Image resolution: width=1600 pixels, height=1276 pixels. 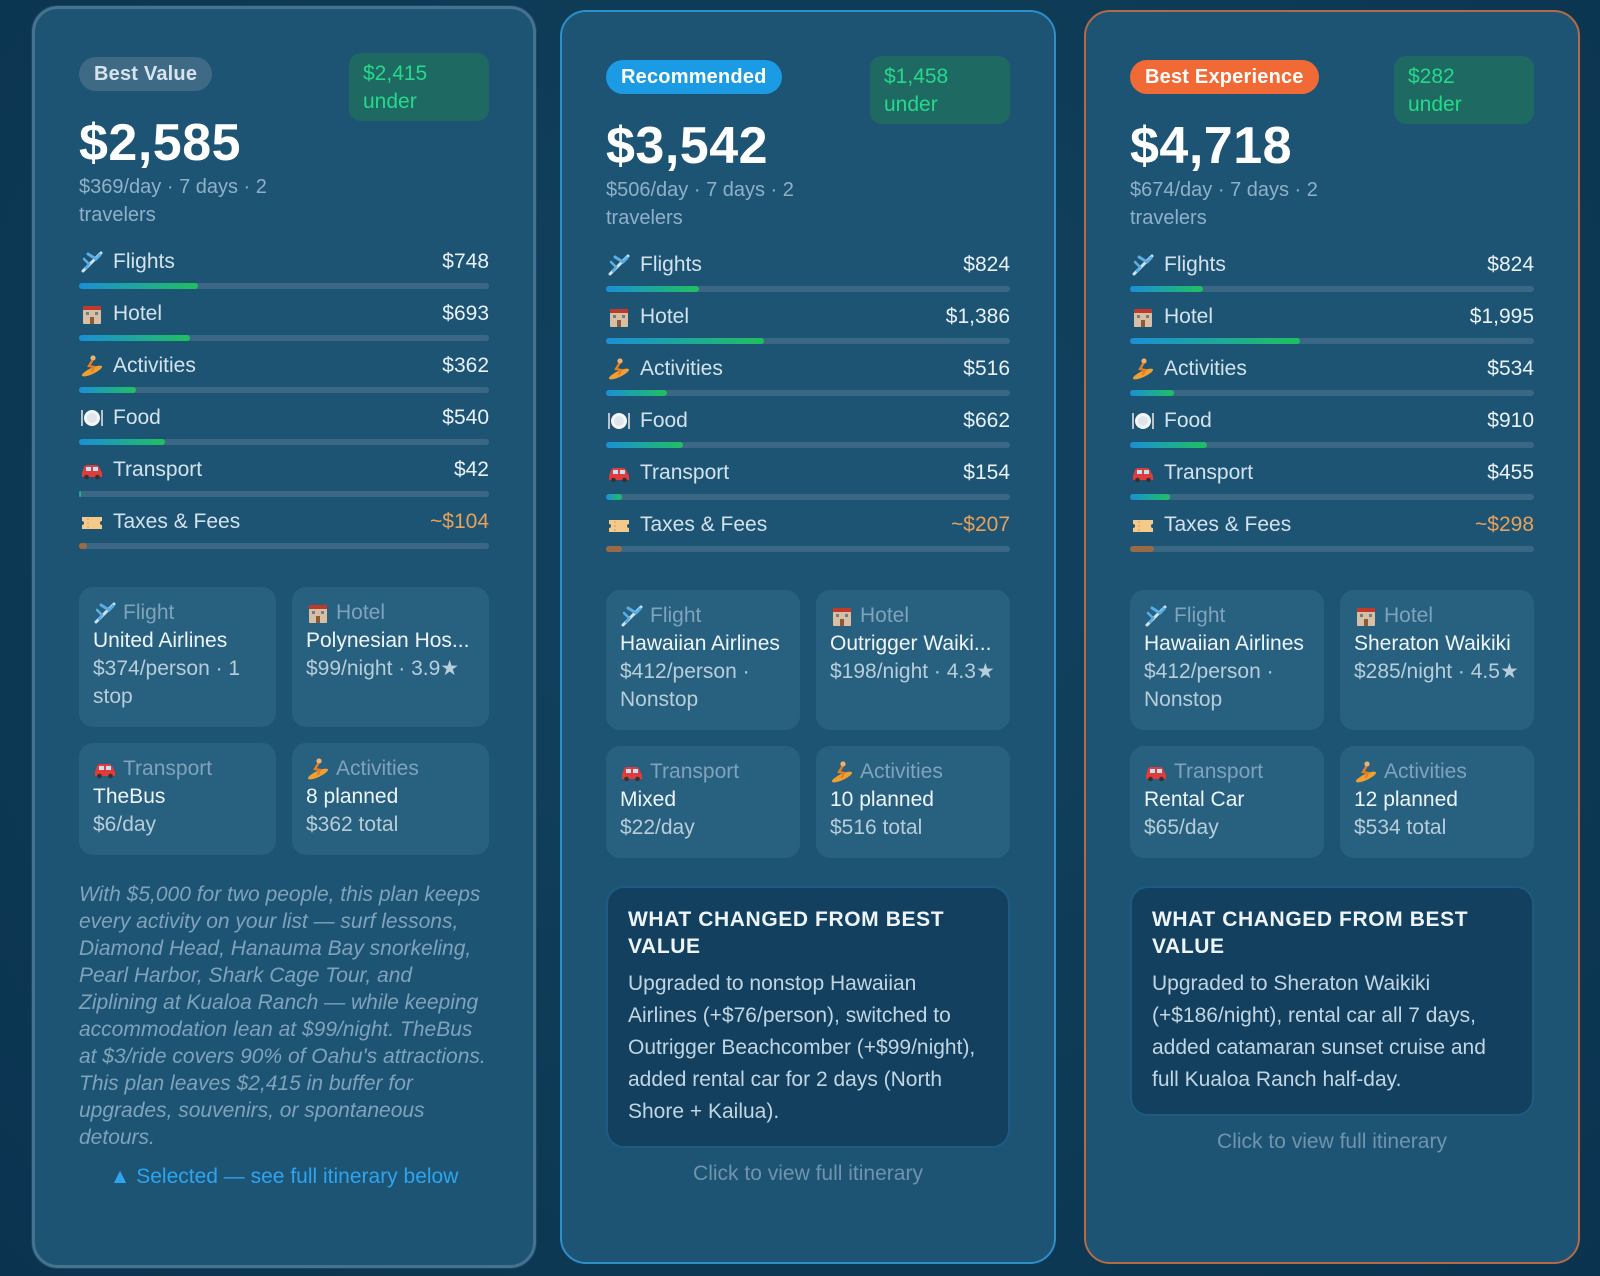 I want to click on breakdown-amount: $1,386, so click(x=977, y=316).